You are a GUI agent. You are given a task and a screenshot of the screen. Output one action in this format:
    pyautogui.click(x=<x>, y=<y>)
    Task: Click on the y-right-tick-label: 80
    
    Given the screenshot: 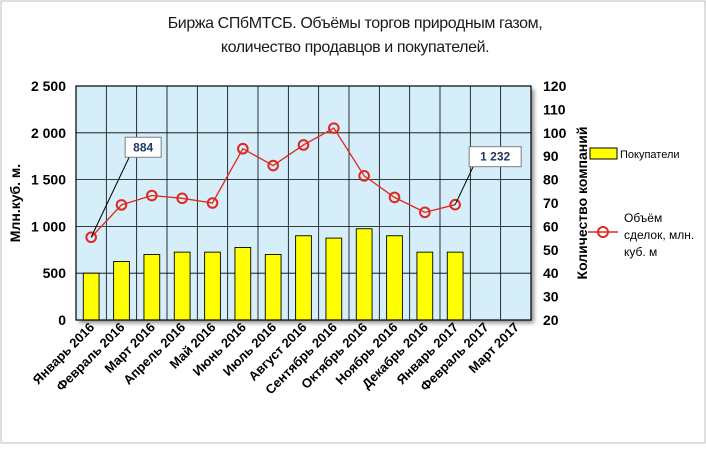 What is the action you would take?
    pyautogui.click(x=551, y=180)
    